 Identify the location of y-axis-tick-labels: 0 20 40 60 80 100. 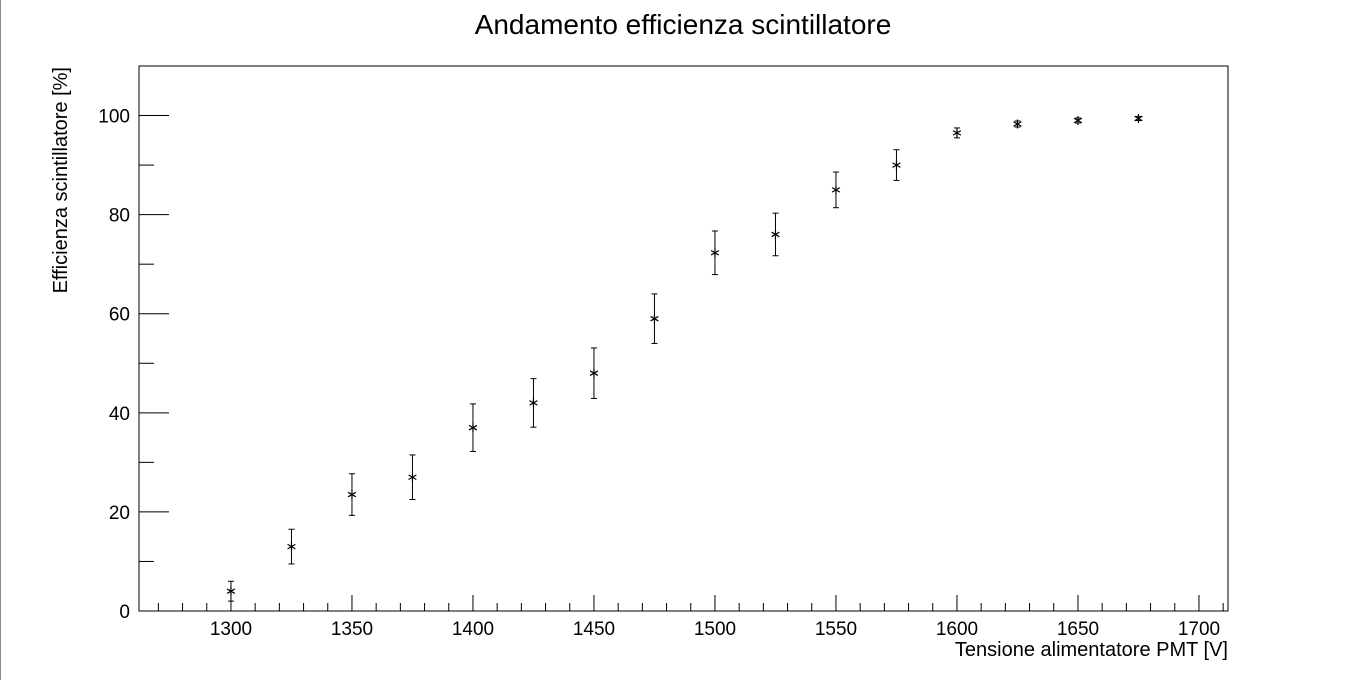
(114, 365).